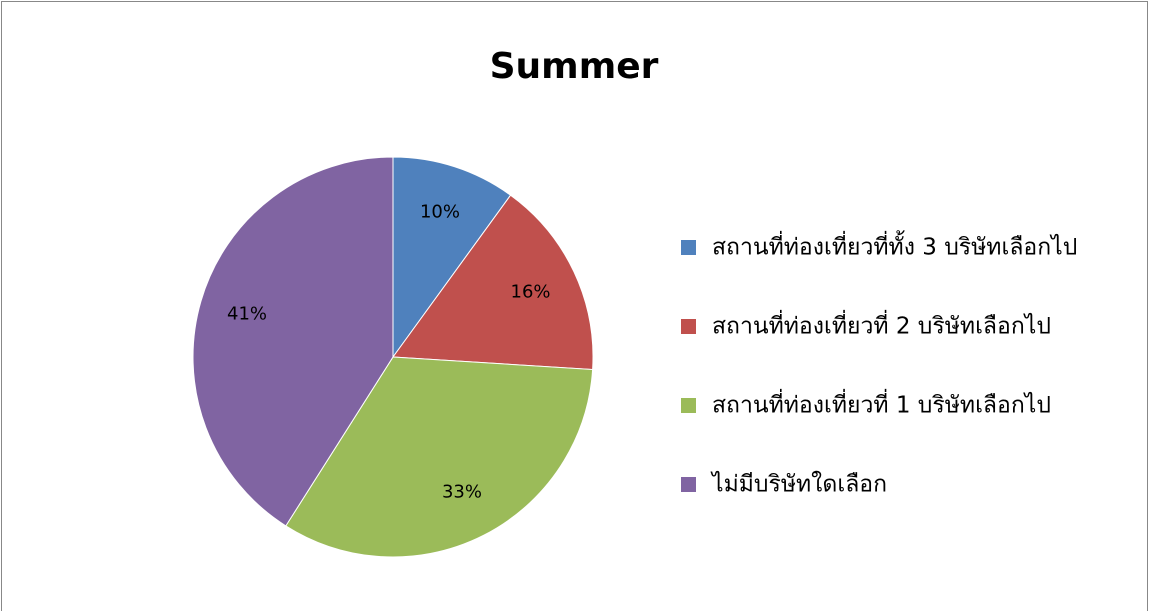 The height and width of the screenshot is (611, 1149). I want to click on data-label: 41%, so click(247, 314).